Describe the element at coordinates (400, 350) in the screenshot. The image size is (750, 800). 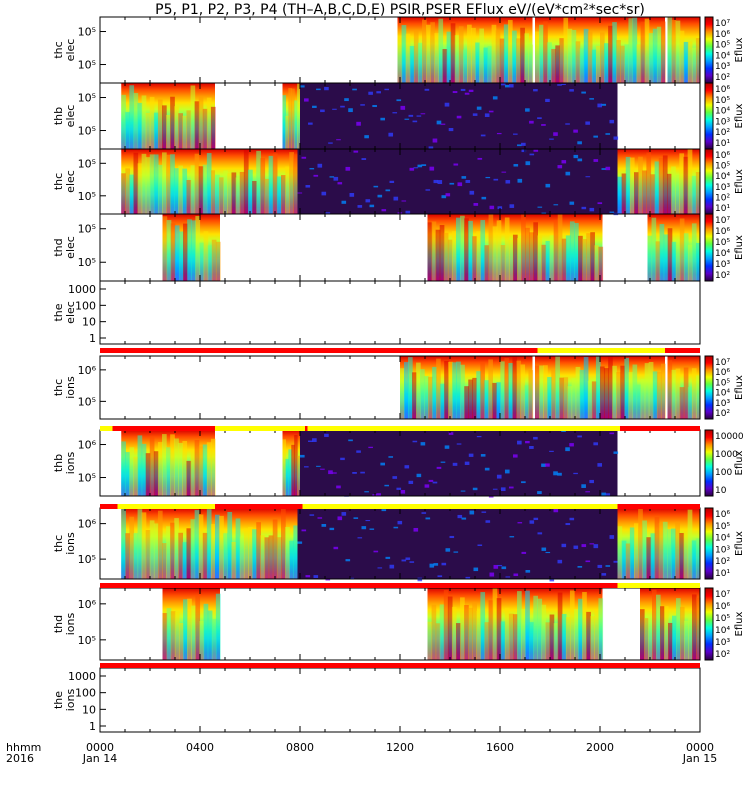
I see `mode-bar` at that location.